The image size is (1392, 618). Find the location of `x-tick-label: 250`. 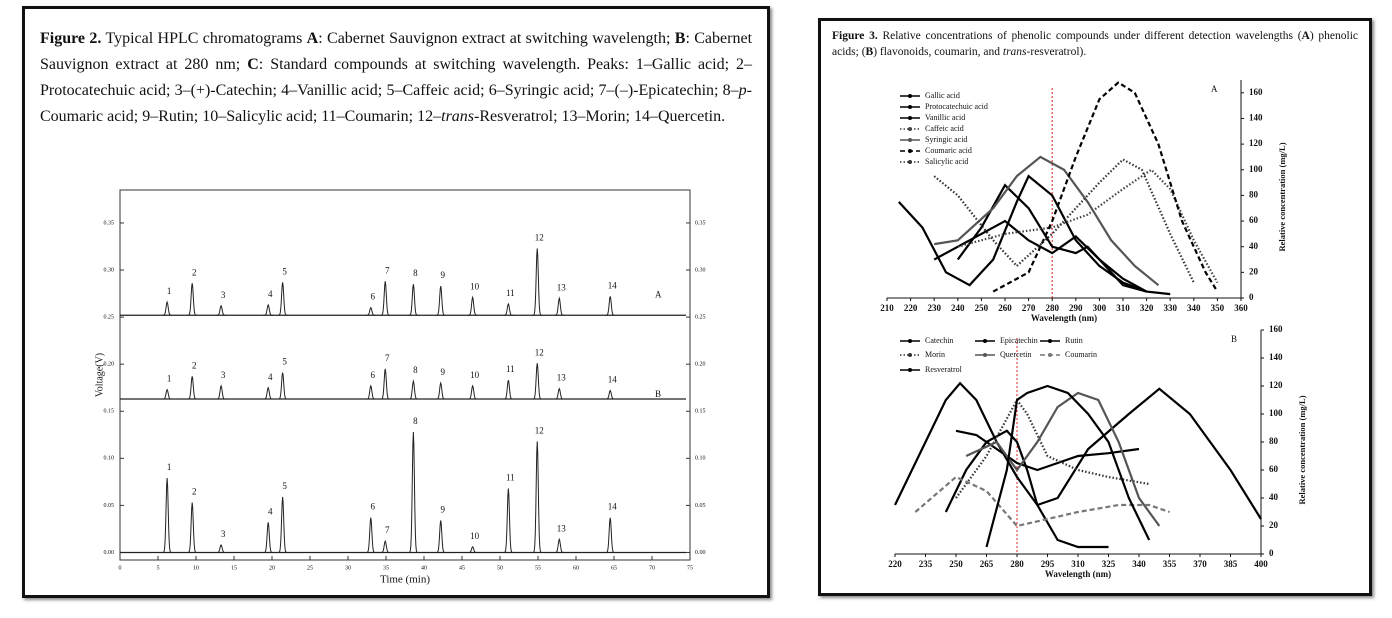

x-tick-label: 250 is located at coordinates (982, 308).